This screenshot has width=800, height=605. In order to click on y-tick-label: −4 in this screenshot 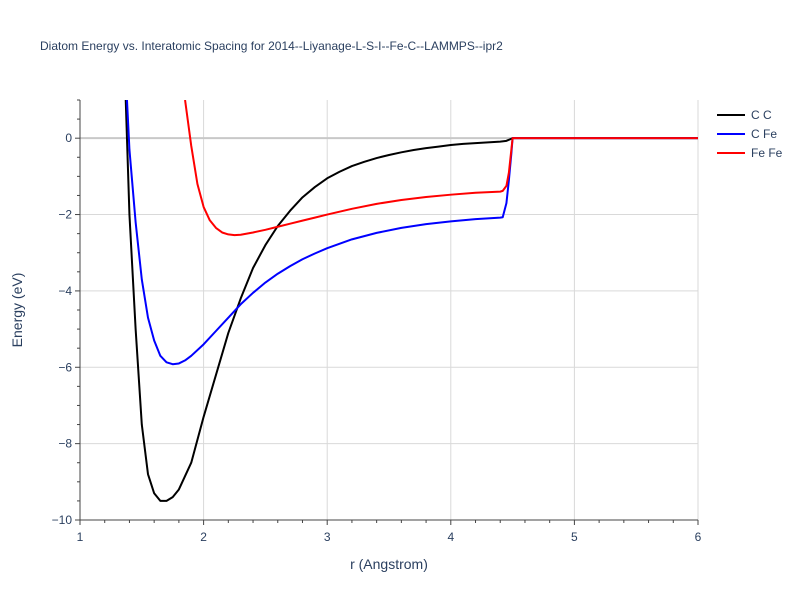, I will do `click(65, 291)`.